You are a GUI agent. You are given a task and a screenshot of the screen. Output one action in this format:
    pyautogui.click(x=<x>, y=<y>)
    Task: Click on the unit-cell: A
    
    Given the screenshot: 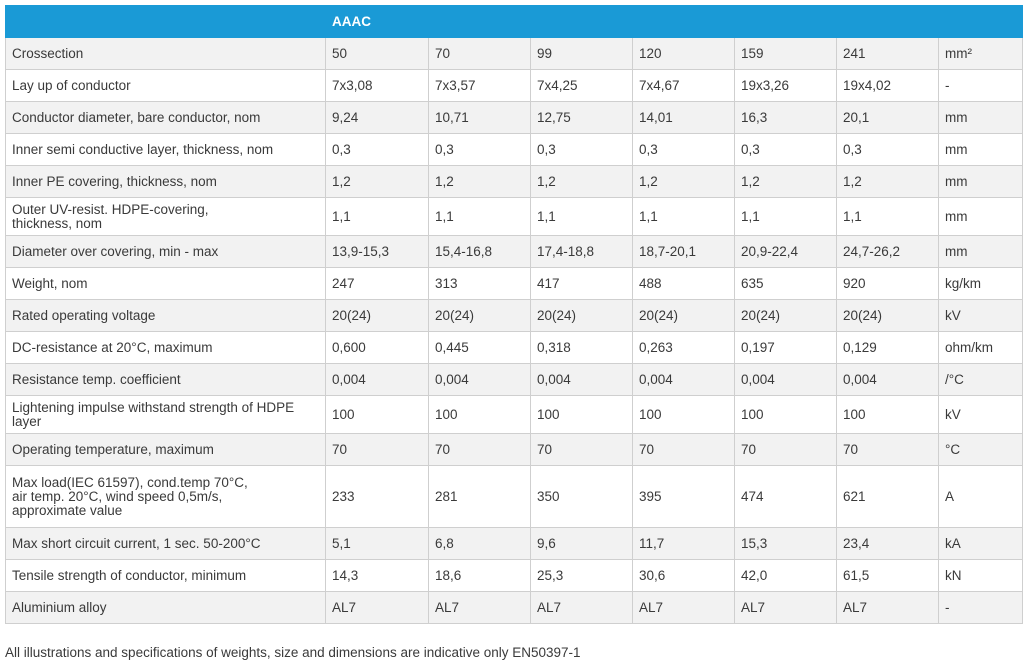 What is the action you would take?
    pyautogui.click(x=980, y=496)
    